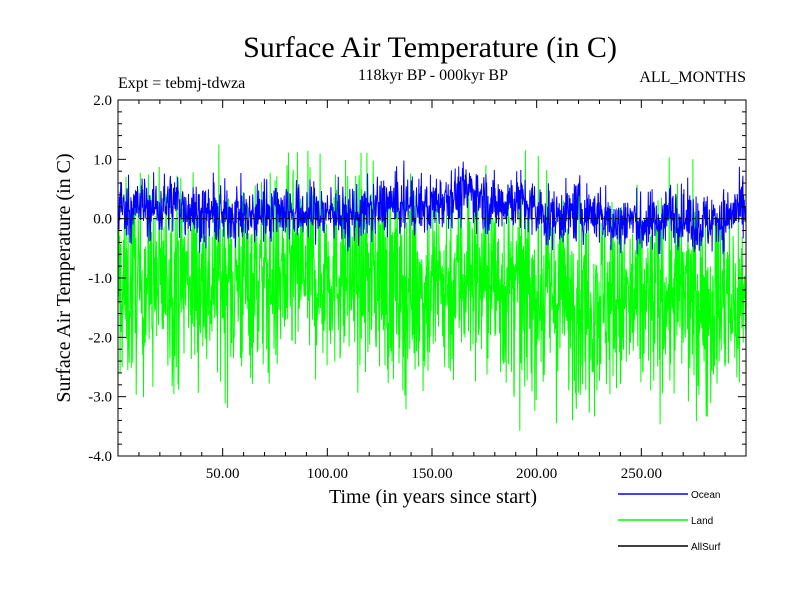 The image size is (800, 600). I want to click on y-axis-label: Surface Air Temperature (in C), so click(64, 277).